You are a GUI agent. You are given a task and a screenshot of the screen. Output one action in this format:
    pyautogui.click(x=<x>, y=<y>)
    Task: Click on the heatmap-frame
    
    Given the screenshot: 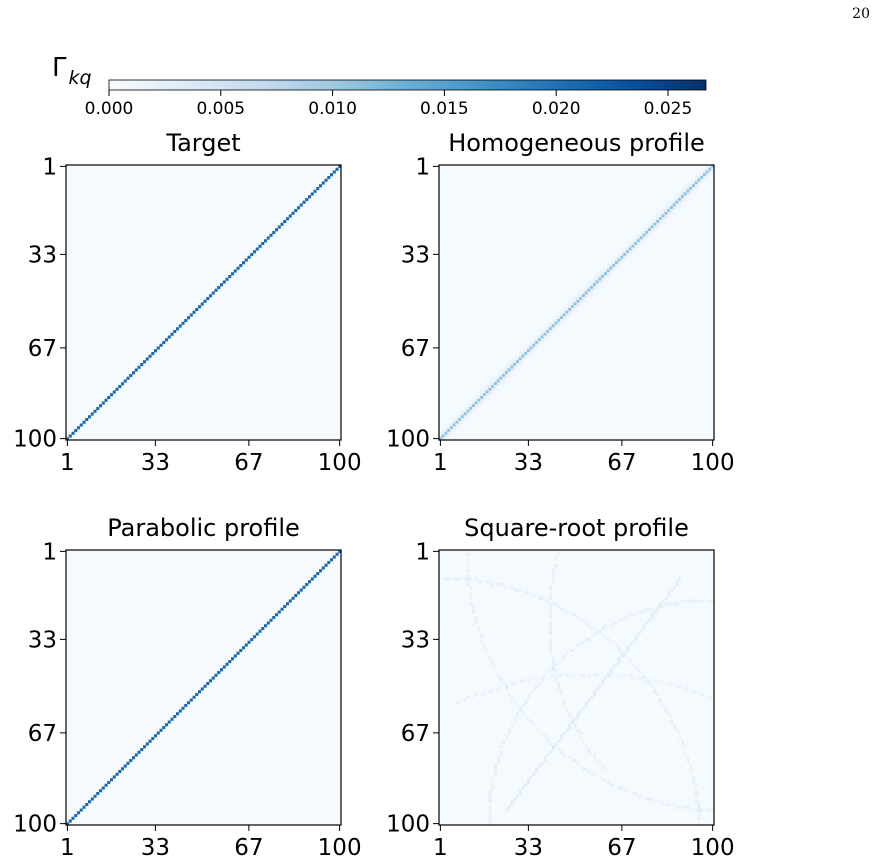 What is the action you would take?
    pyautogui.click(x=576, y=687)
    